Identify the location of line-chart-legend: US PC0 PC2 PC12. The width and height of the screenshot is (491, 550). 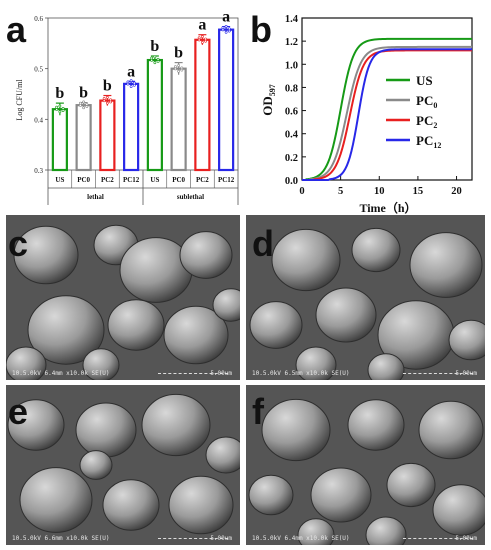
(413, 111).